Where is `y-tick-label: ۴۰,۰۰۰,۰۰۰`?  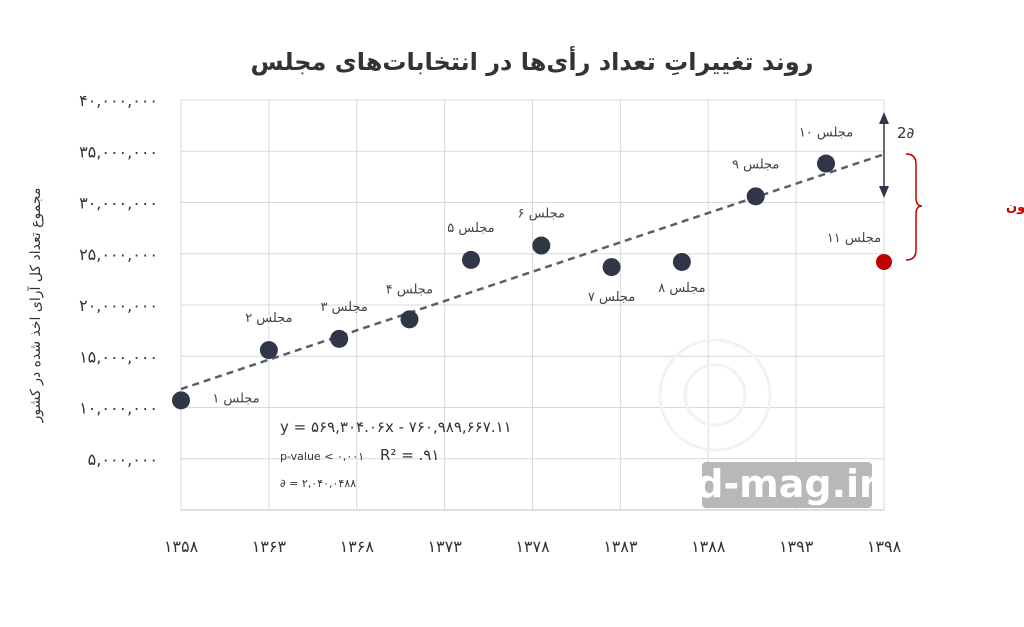
y-tick-label: ۴۰,۰۰۰,۰۰۰ is located at coordinates (118, 100).